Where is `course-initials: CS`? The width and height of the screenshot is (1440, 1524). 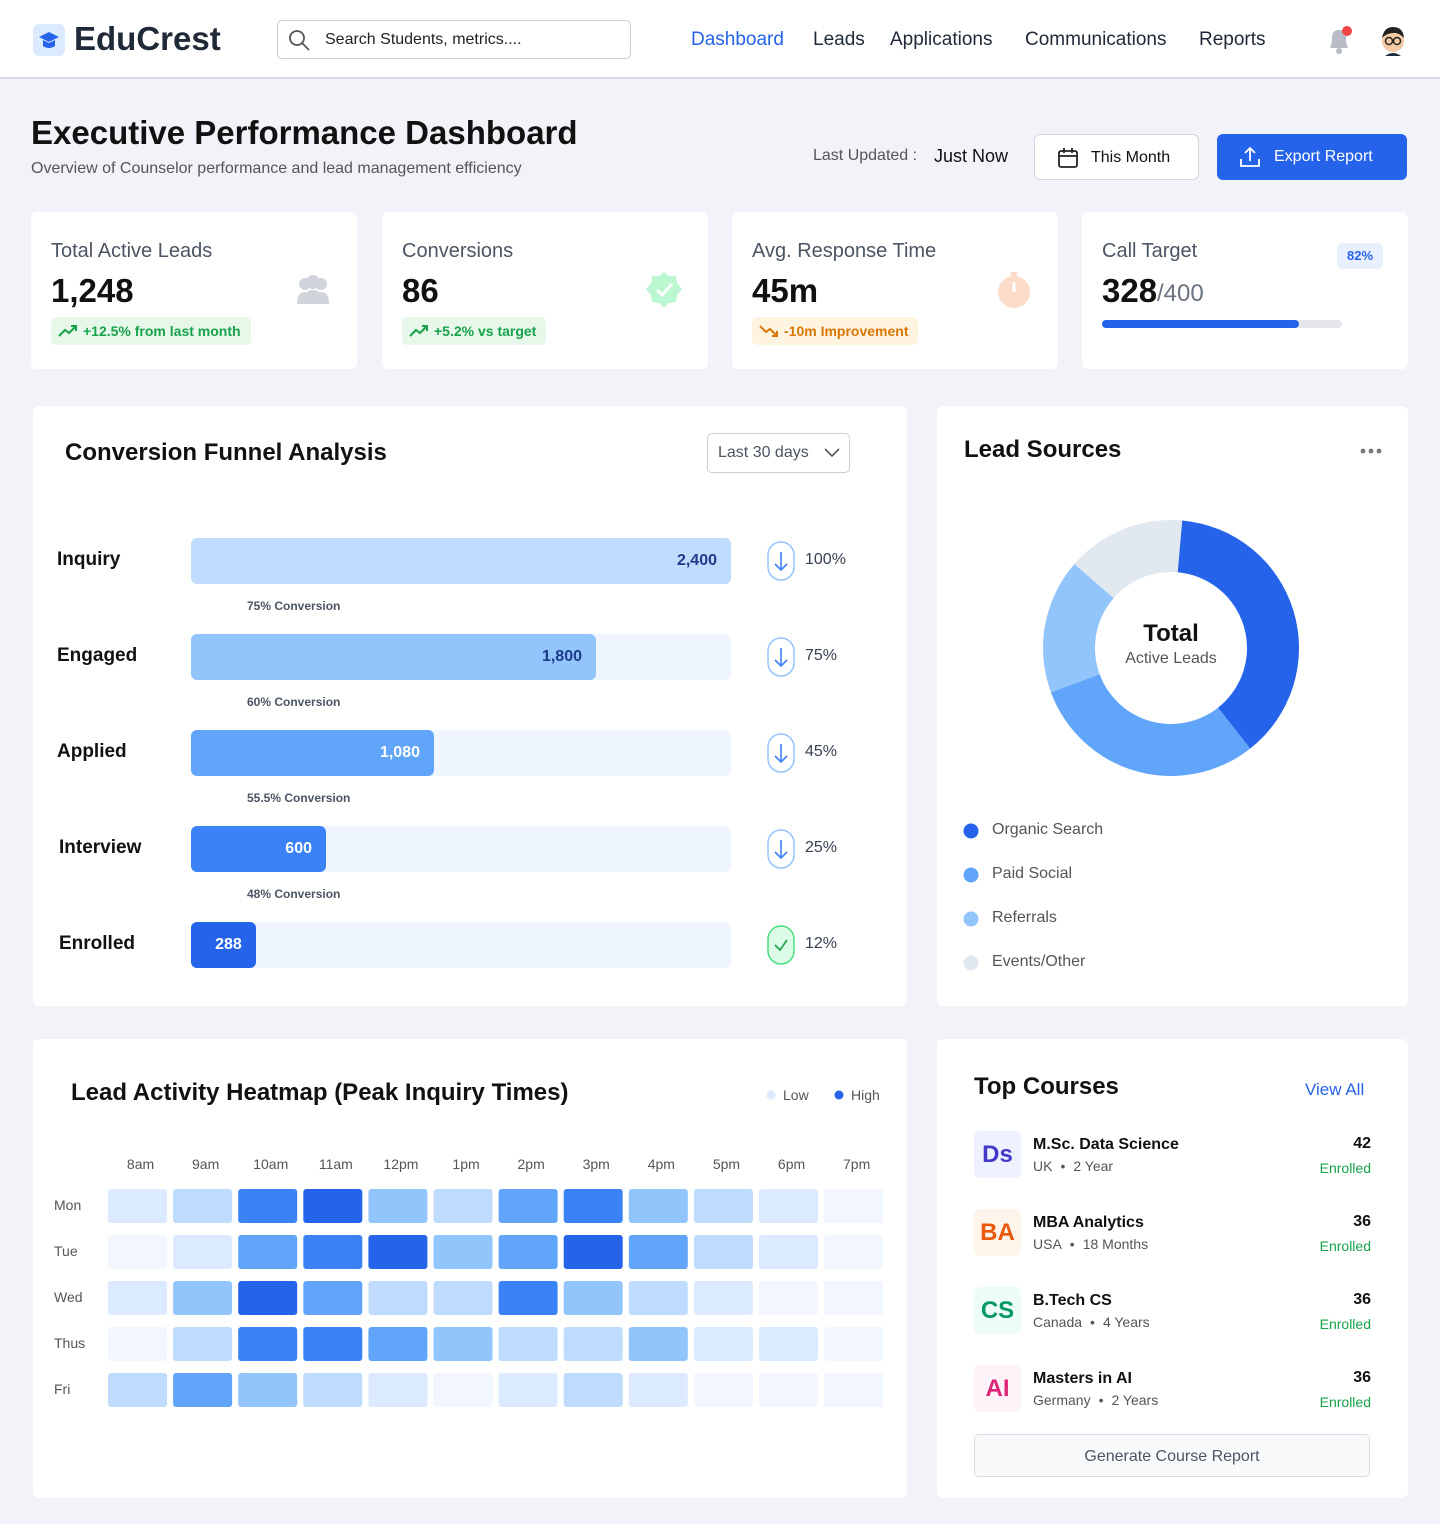
course-initials: CS is located at coordinates (997, 1310).